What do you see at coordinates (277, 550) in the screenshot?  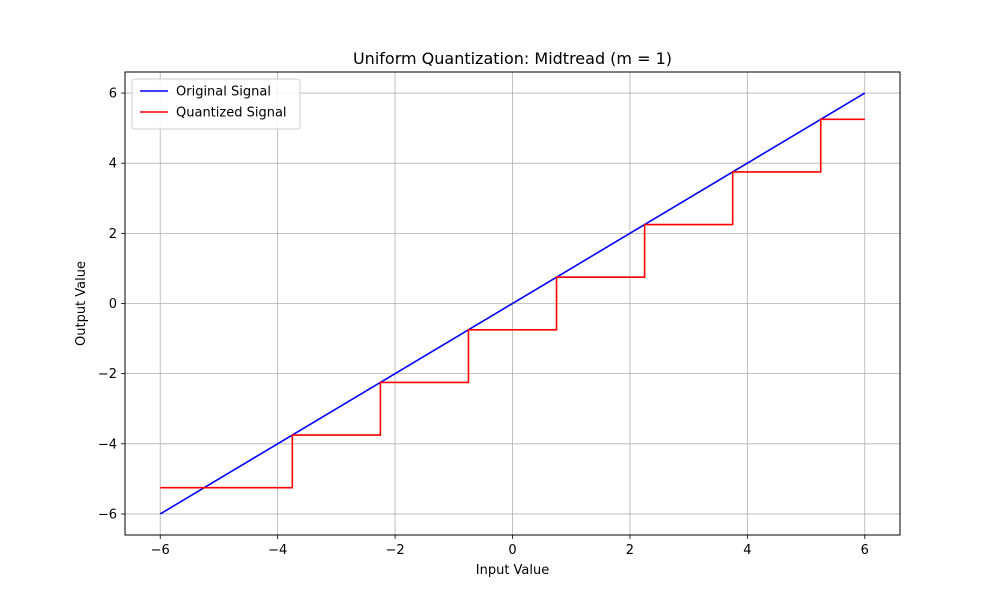 I see `x-tick-label: −4` at bounding box center [277, 550].